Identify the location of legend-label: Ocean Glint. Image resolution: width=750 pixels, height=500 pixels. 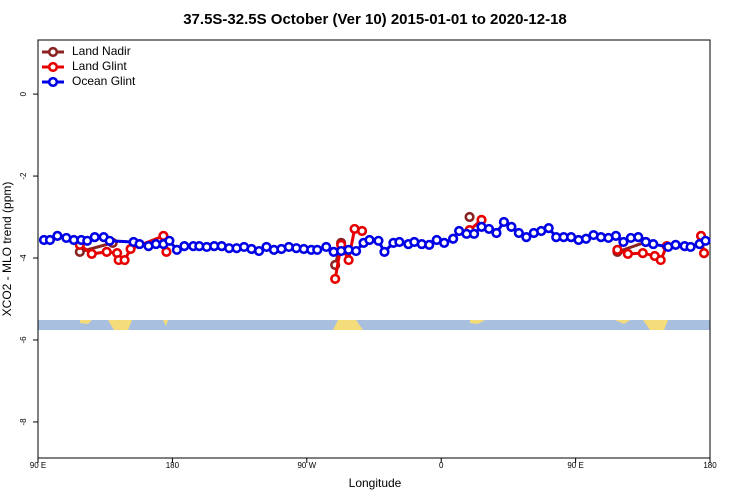
(104, 81).